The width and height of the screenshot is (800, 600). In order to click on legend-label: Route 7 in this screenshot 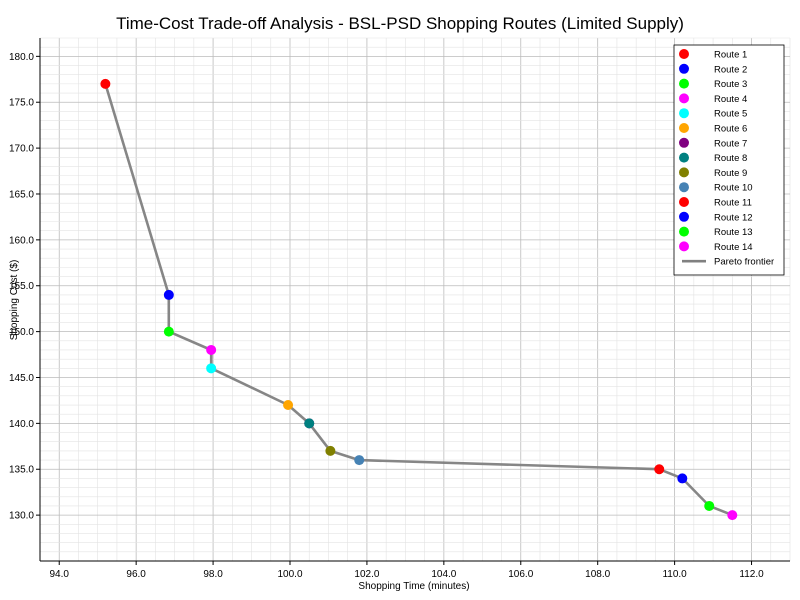, I will do `click(730, 143)`.